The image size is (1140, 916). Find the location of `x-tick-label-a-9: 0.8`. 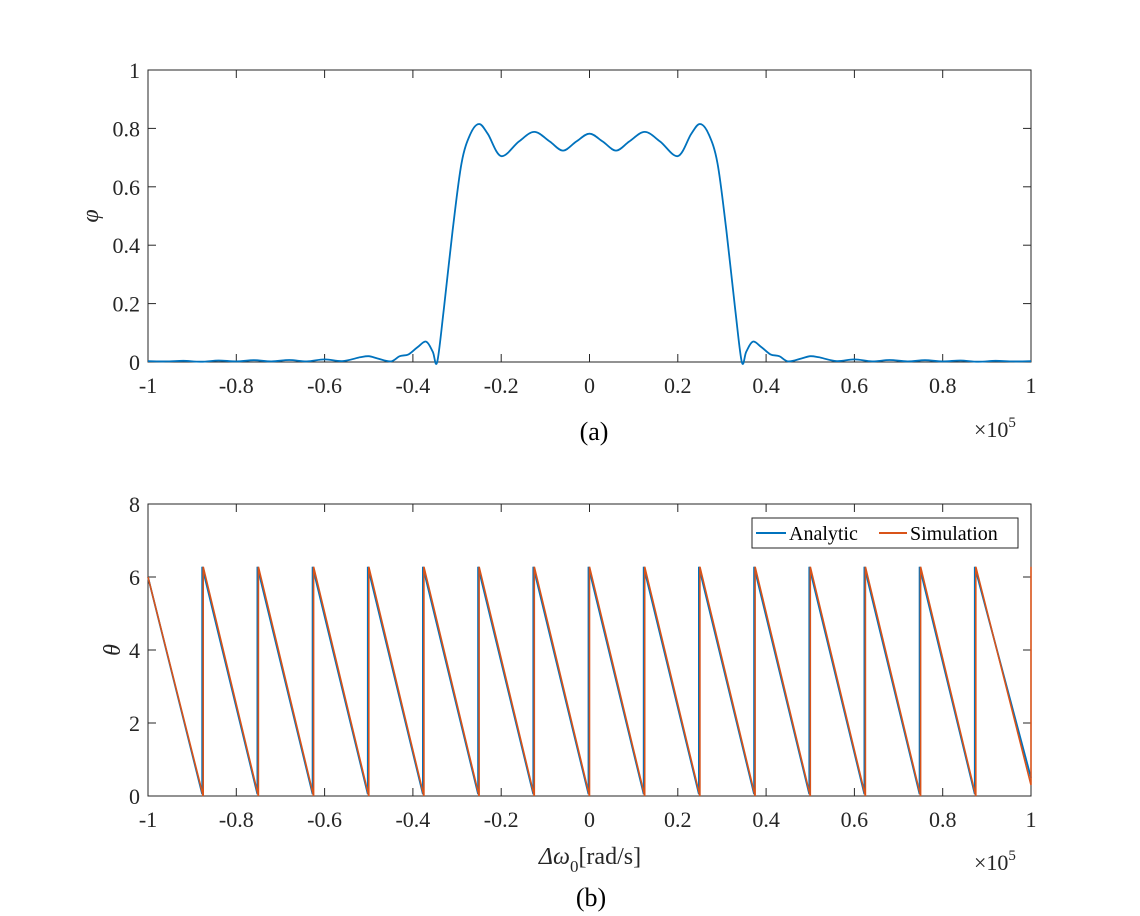

x-tick-label-a-9: 0.8 is located at coordinates (943, 385).